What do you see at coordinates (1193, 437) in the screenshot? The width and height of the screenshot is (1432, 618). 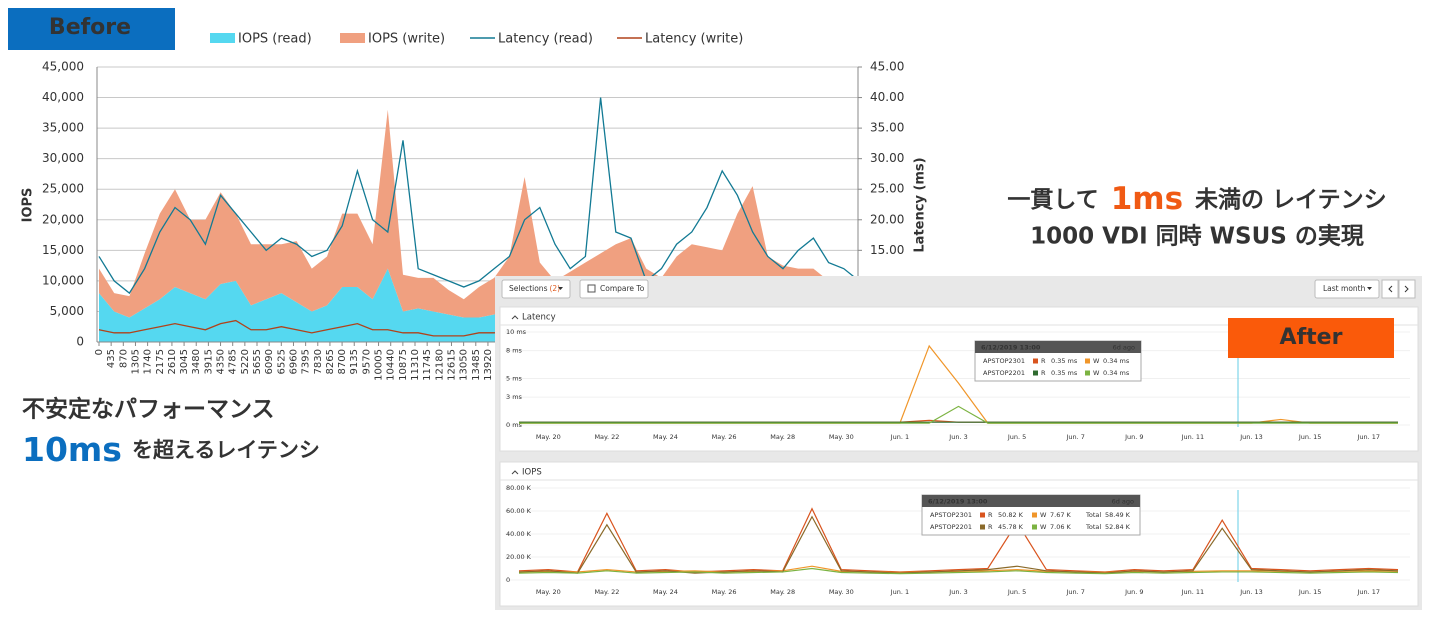 I see `x-tick-label: Jun. 11` at bounding box center [1193, 437].